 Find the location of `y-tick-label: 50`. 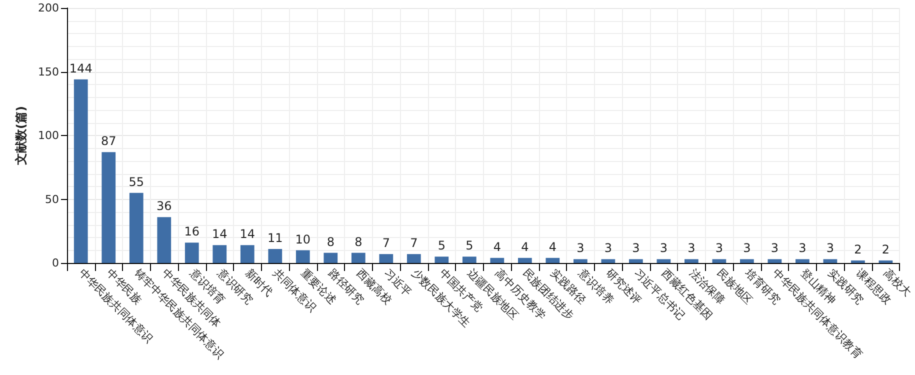

y-tick-label: 50 is located at coordinates (52, 199).